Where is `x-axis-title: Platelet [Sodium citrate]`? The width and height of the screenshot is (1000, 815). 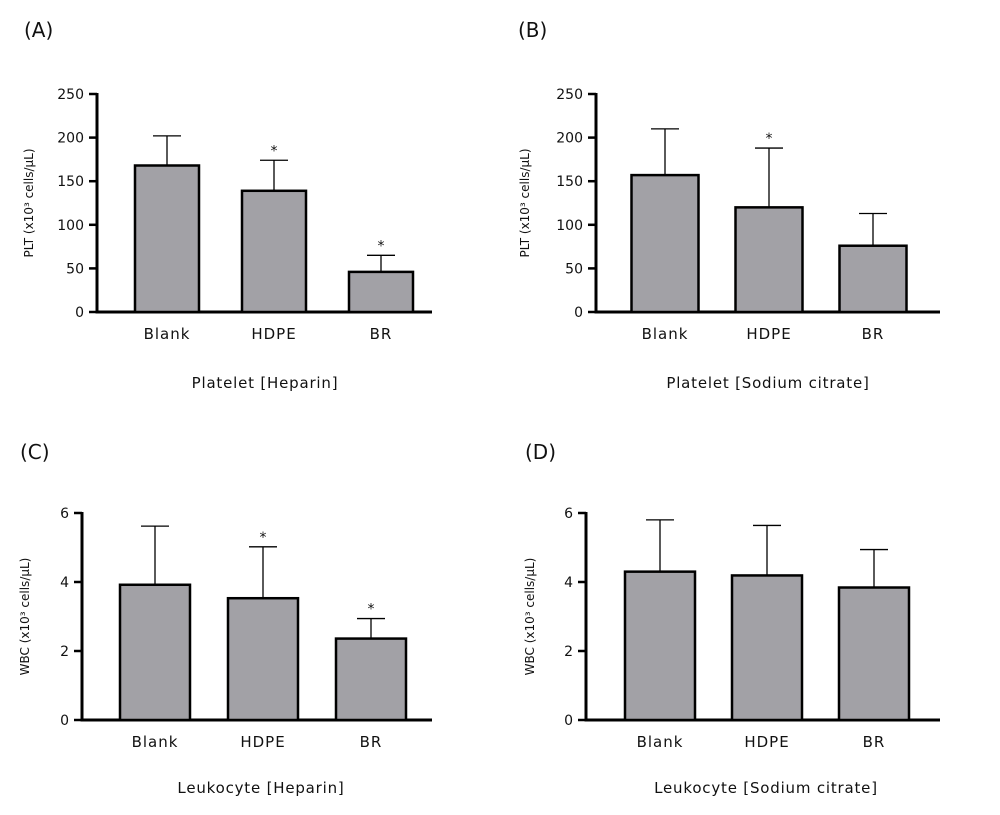
x-axis-title: Platelet [Sodium citrate] is located at coordinates (767, 383).